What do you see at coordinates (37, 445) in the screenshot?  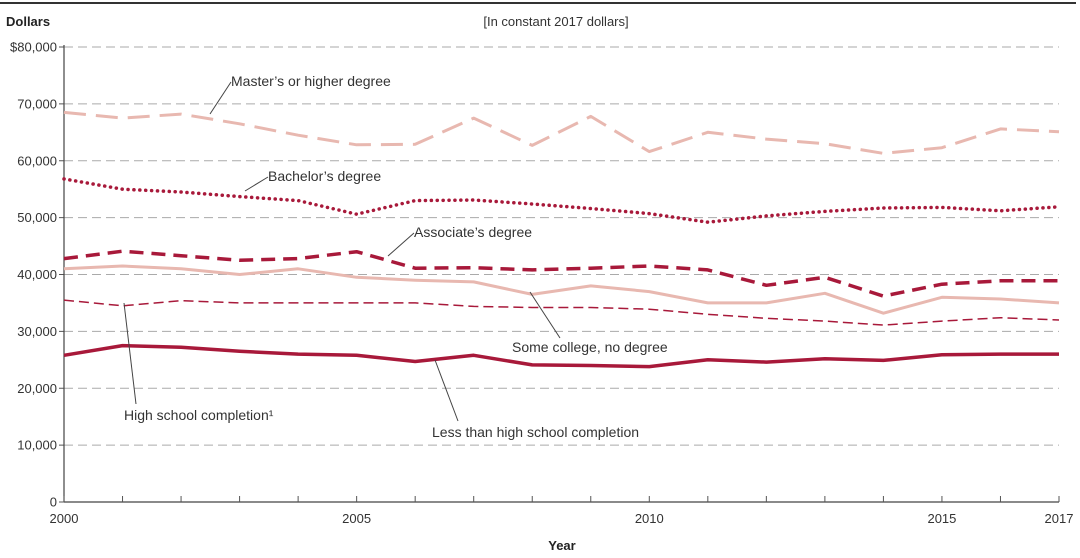 I see `y-tick-label: 10,000` at bounding box center [37, 445].